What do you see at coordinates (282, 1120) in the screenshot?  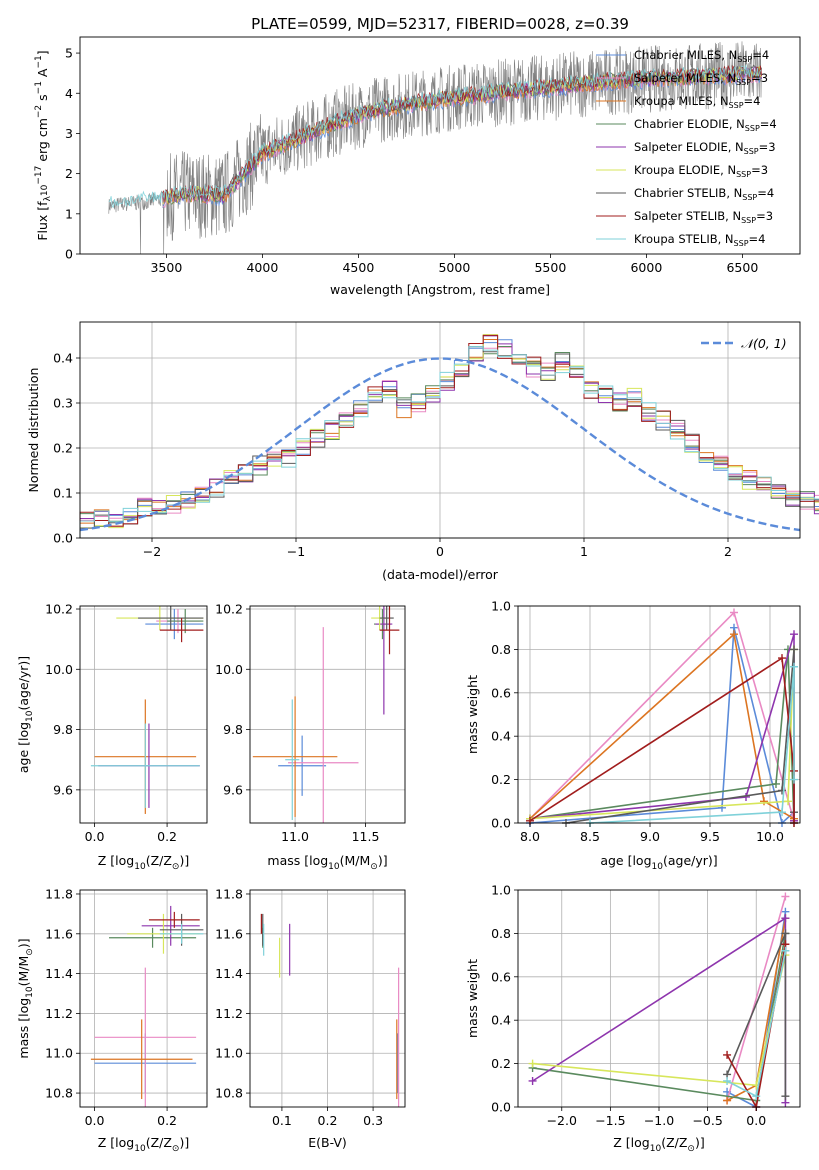 I see `x-tick-label: 0.1` at bounding box center [282, 1120].